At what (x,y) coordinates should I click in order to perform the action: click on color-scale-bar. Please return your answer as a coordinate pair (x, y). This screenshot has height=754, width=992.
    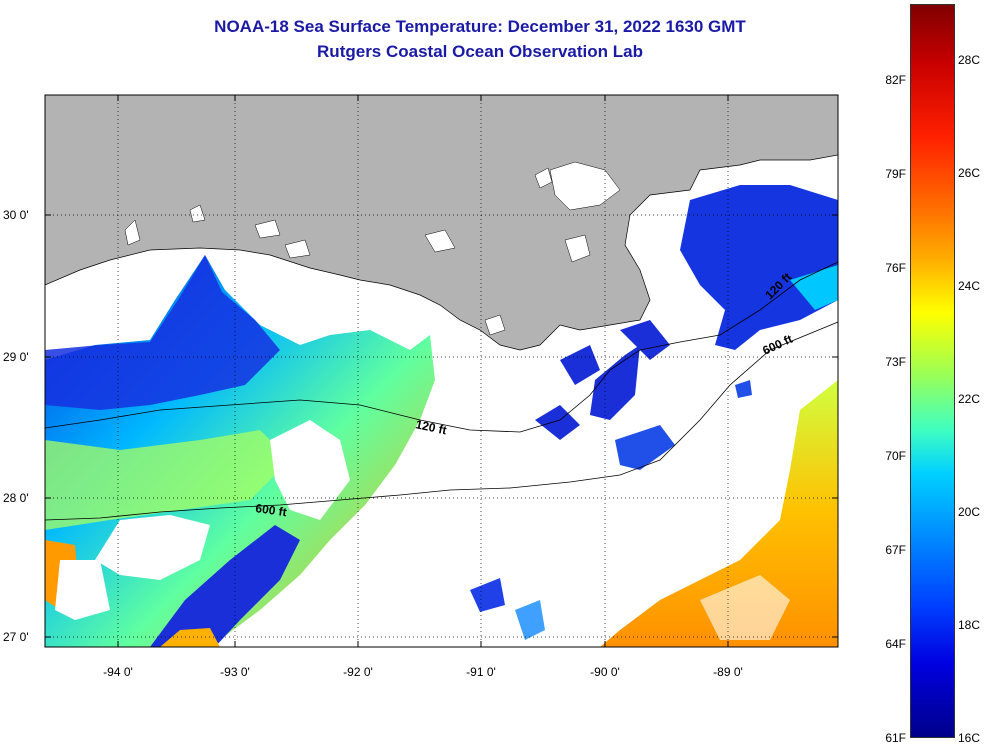
    Looking at the image, I should click on (932, 371).